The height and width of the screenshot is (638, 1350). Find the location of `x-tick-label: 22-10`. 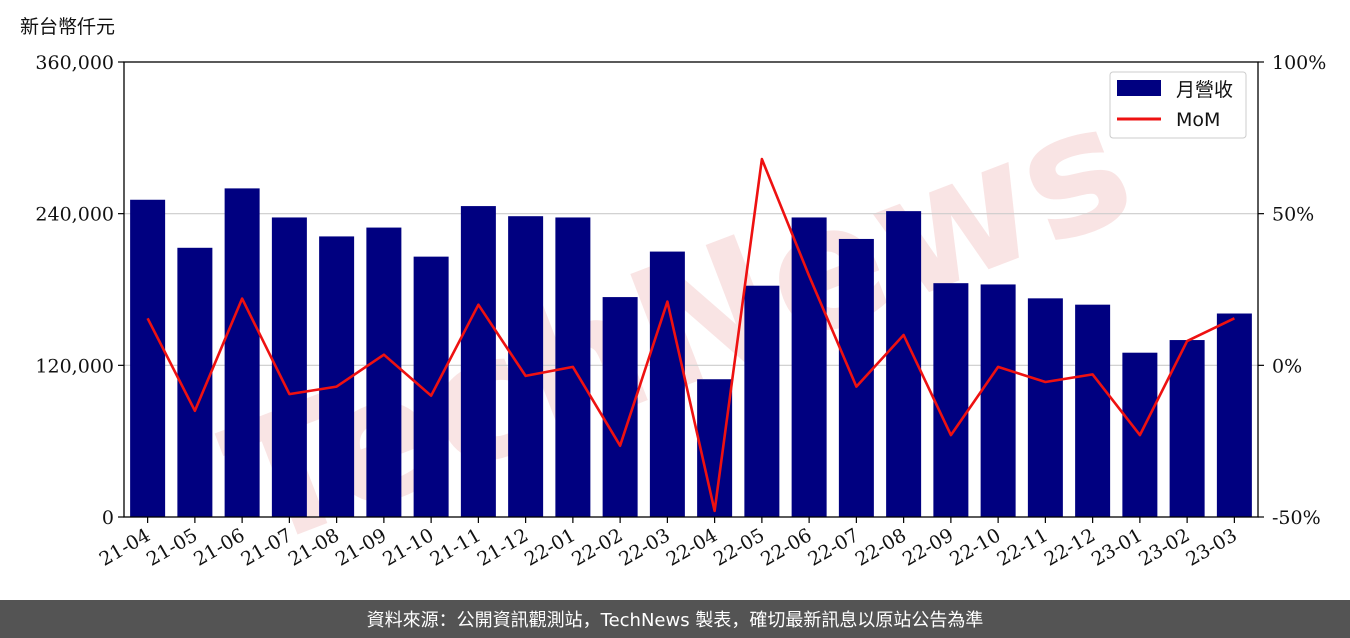

x-tick-label: 22-10 is located at coordinates (975, 547).